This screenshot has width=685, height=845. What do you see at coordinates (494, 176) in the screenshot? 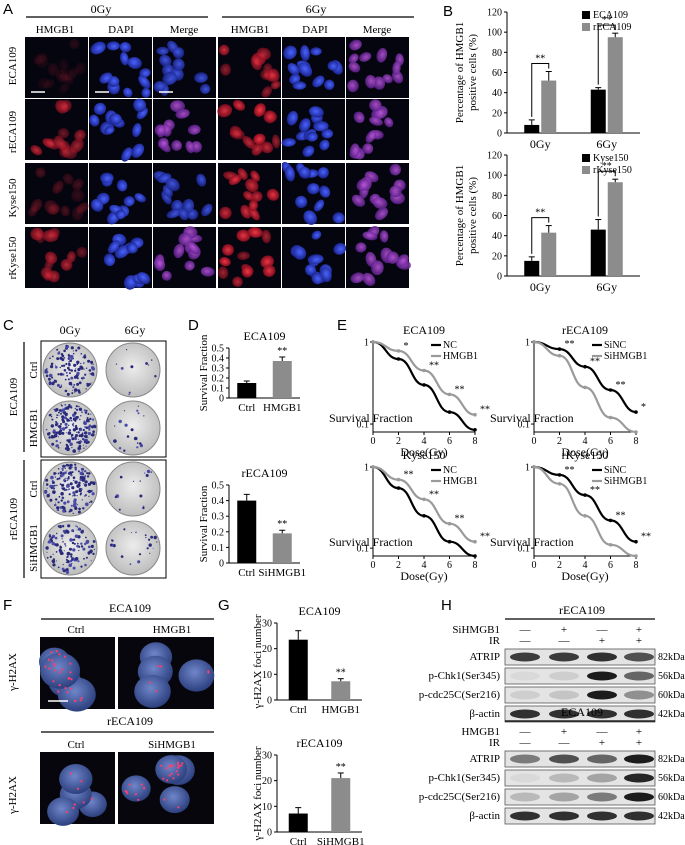
I see `y-tick-label: 100` at bounding box center [494, 176].